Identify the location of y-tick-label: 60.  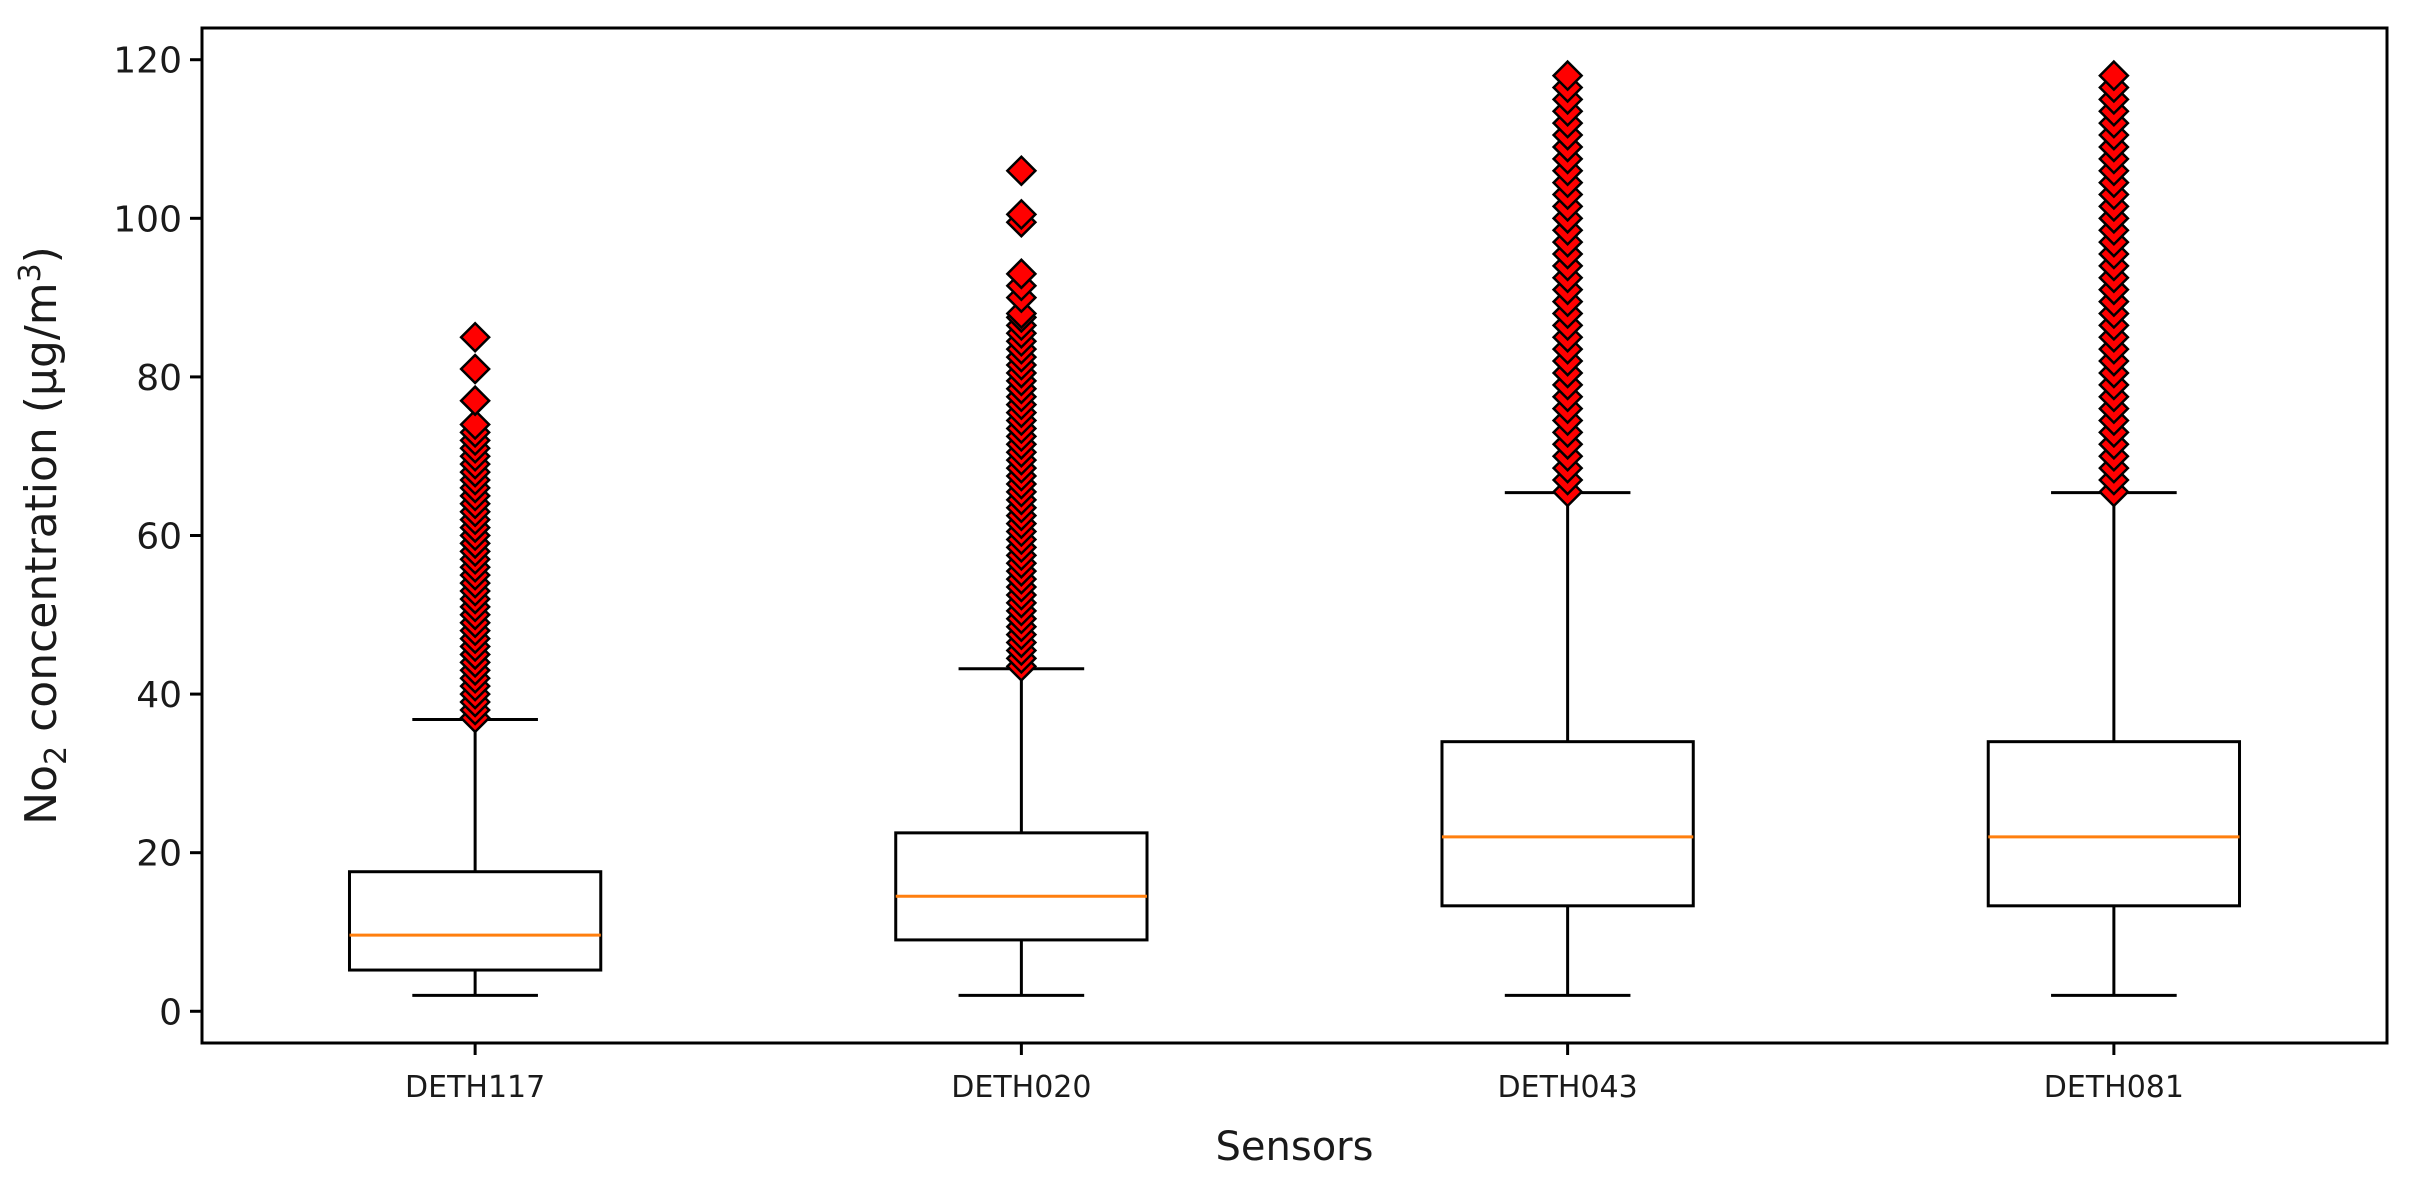
(159, 537).